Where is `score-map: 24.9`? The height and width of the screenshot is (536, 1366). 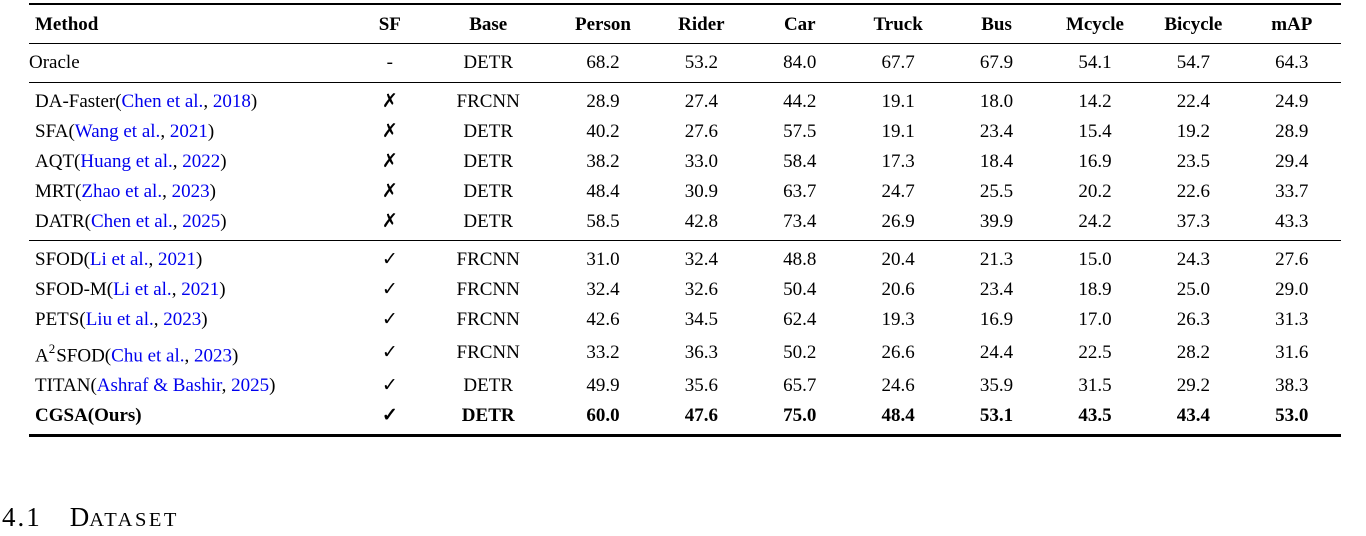
score-map: 24.9 is located at coordinates (1292, 101).